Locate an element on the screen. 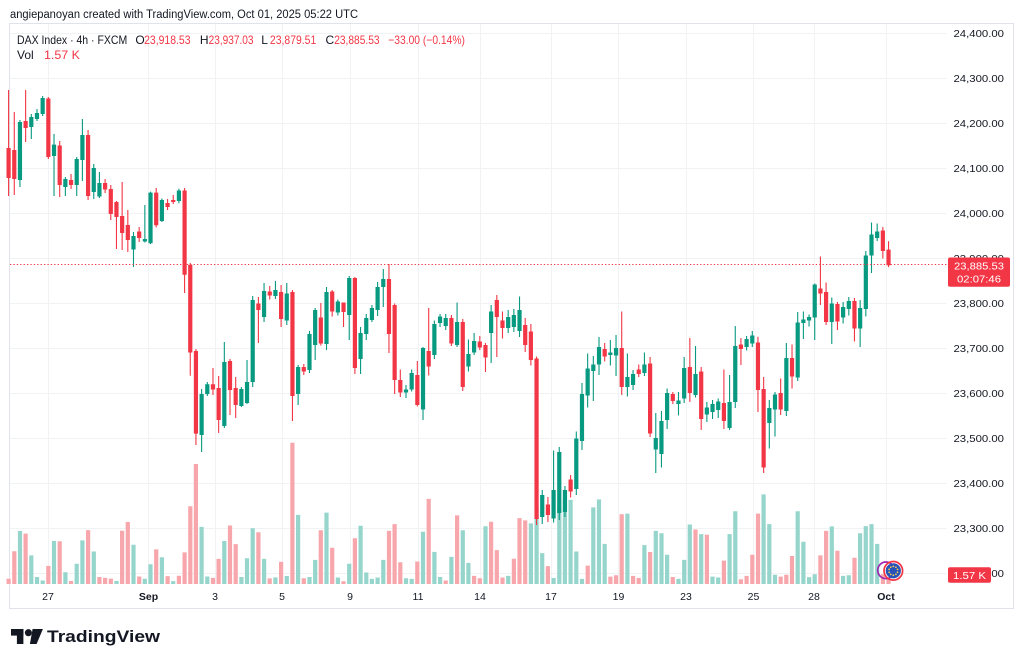 This screenshot has height=670, width=1024. svg-text: 11 is located at coordinates (418, 597).